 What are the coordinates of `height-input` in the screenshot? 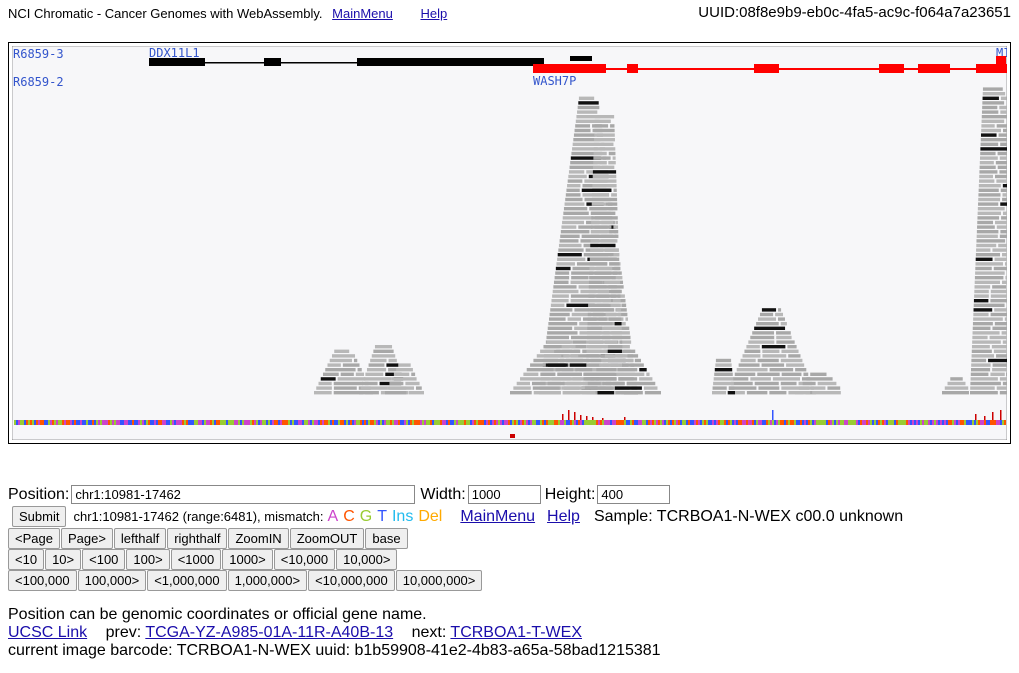 It's located at (634, 494).